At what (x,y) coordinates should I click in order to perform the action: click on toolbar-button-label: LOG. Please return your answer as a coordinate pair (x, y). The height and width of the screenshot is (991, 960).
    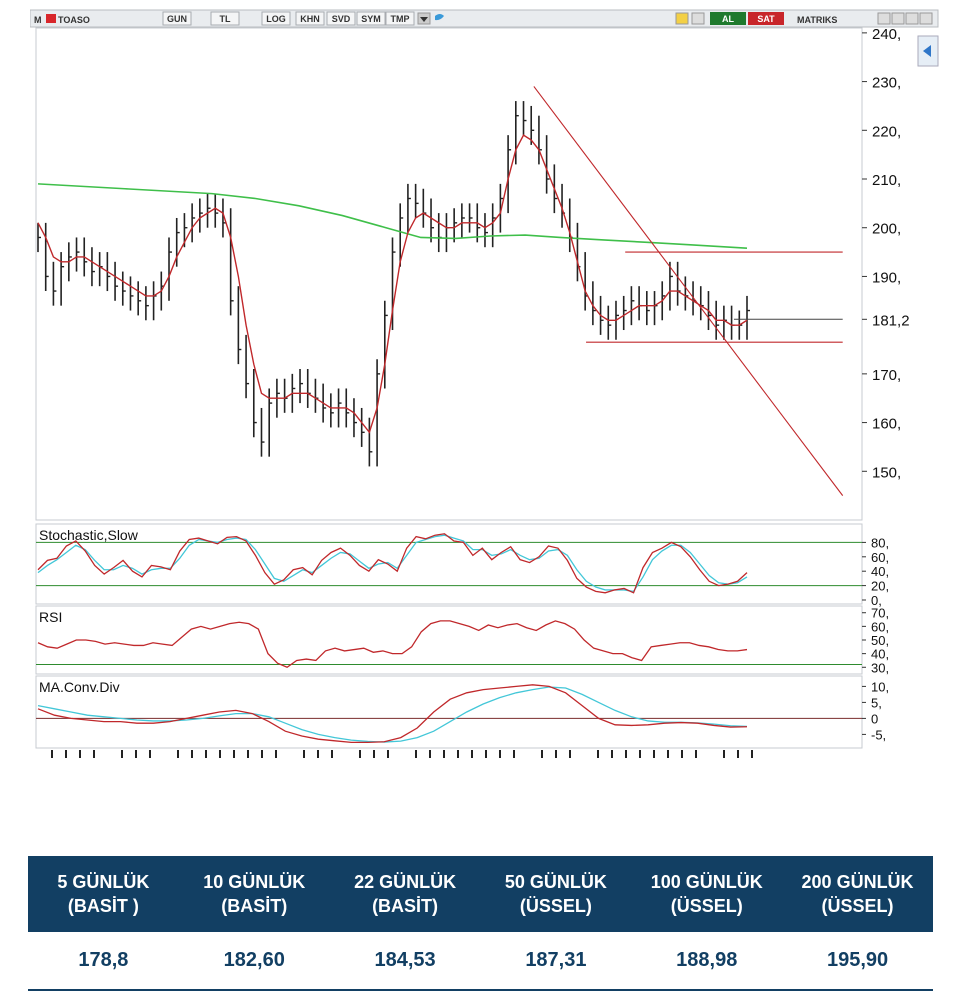
    Looking at the image, I should click on (276, 19).